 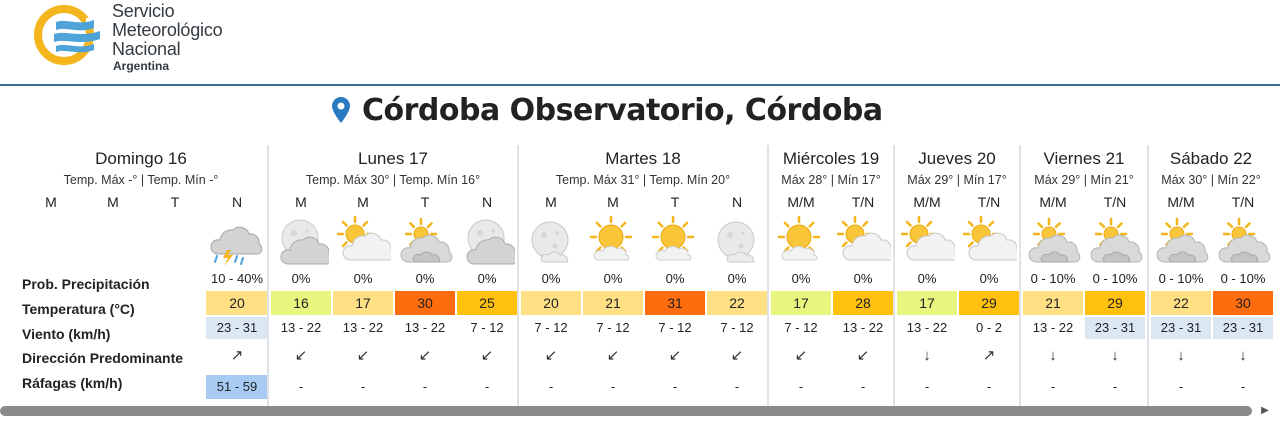 I want to click on brand-line-1: Servicio, so click(x=143, y=11).